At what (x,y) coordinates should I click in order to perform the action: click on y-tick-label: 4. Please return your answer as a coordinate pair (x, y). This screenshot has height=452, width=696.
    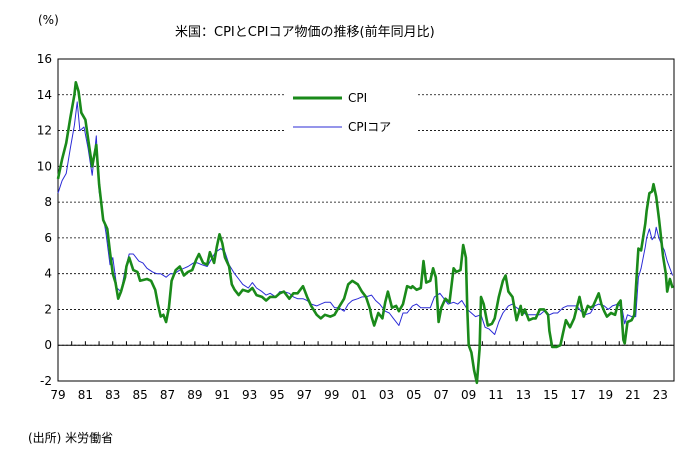
    Looking at the image, I should click on (48, 274).